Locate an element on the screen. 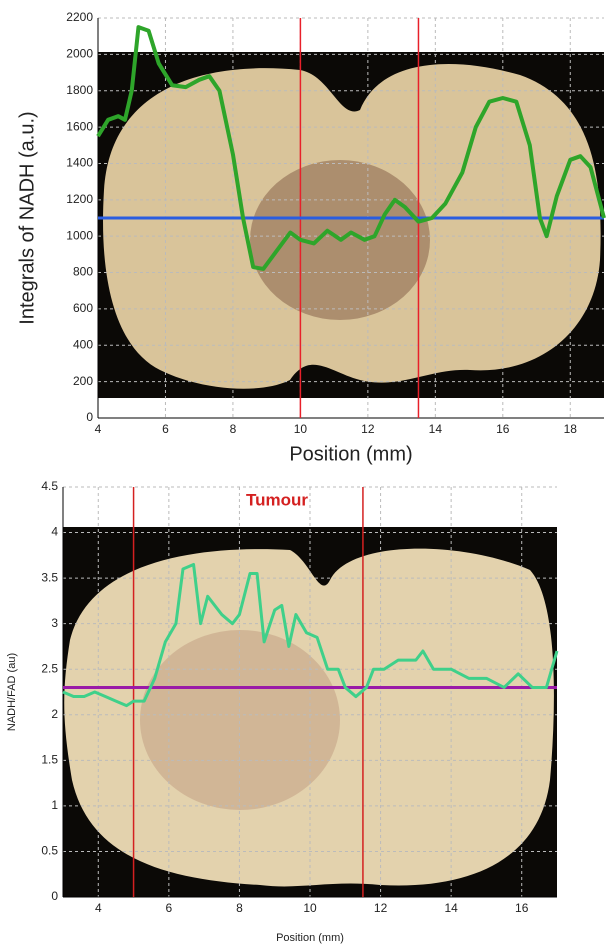 The width and height of the screenshot is (614, 950). y-tick-label: 1200 is located at coordinates (79, 199).